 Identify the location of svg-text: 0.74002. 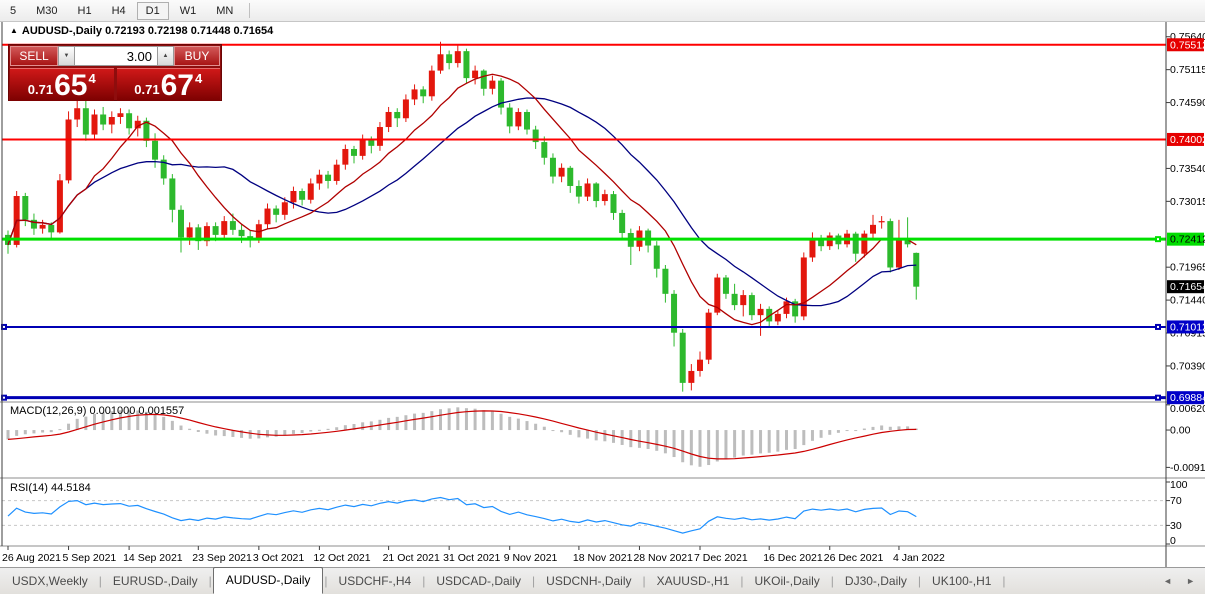
(1187, 140).